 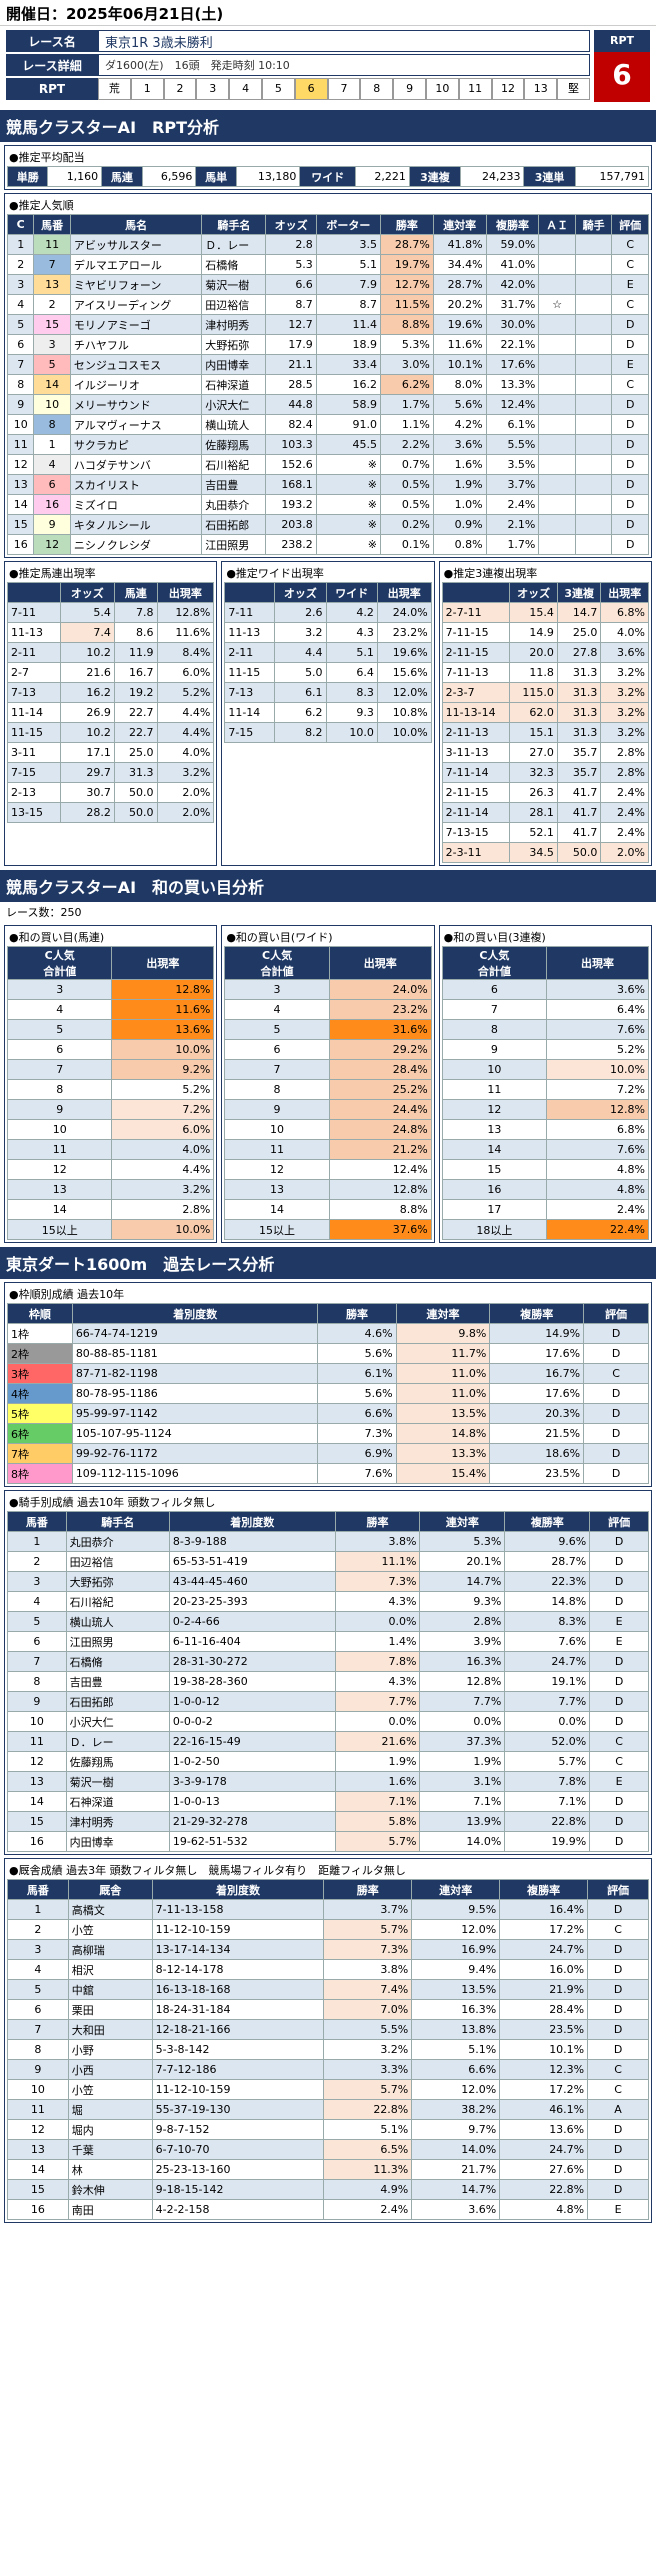 What do you see at coordinates (38, 2009) in the screenshot?
I see `table-cell: 6` at bounding box center [38, 2009].